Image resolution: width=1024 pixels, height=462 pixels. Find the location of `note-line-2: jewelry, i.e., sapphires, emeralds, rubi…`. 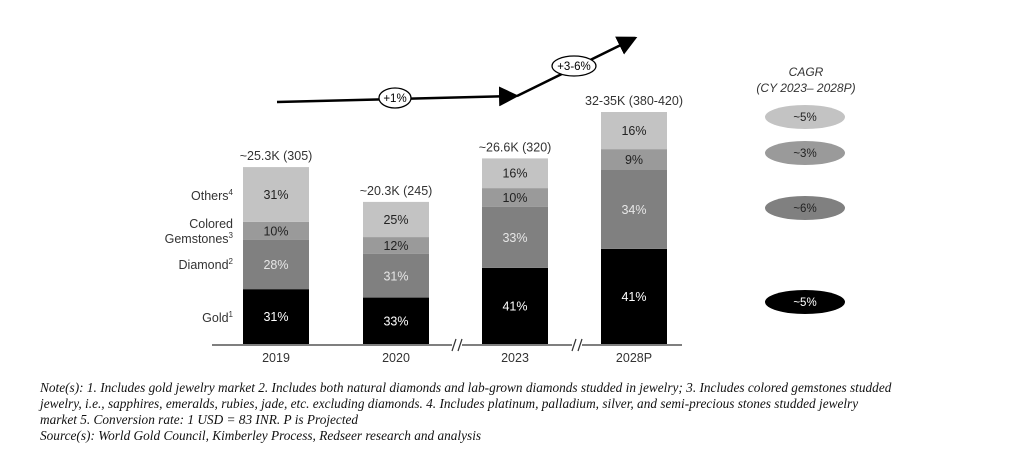

note-line-2: jewelry, i.e., sapphires, emeralds, rubi… is located at coordinates (449, 403).